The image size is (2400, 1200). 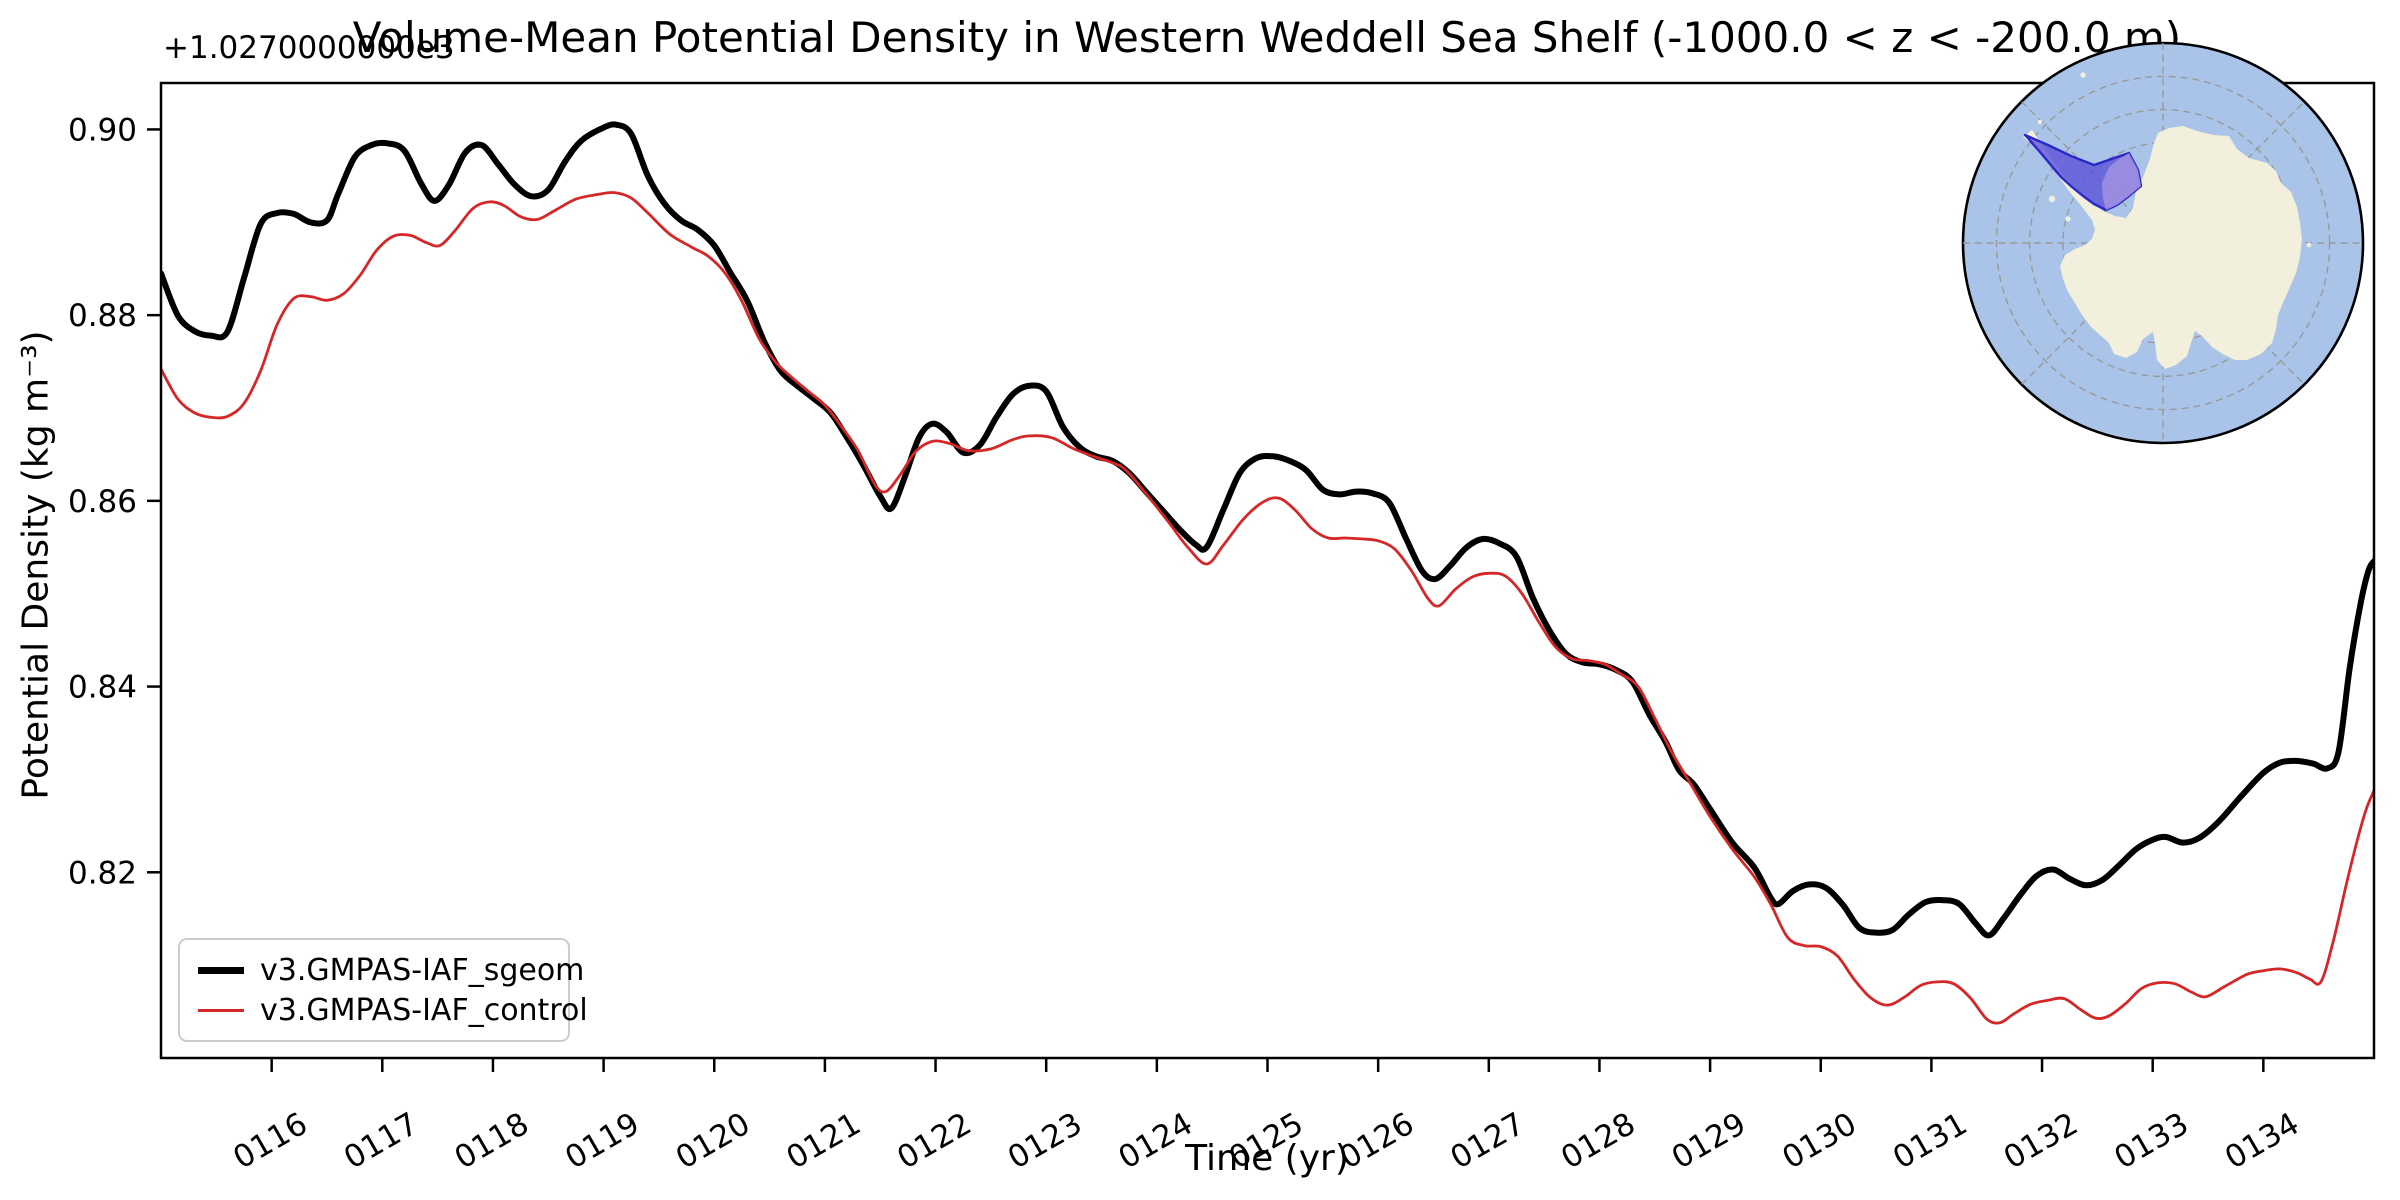 I want to click on map-islands, so click(x=2174, y=160).